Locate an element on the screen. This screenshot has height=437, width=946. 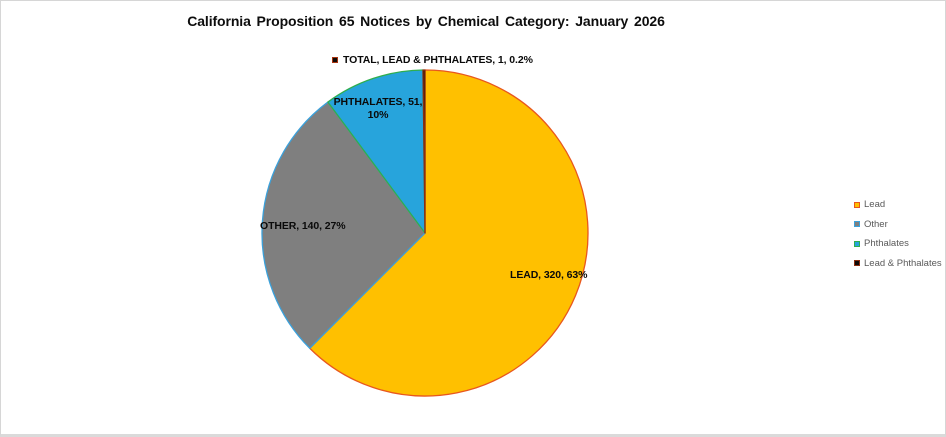
chart-legend: Lead Other Phthalates Lead & Phthalates is located at coordinates (898, 237).